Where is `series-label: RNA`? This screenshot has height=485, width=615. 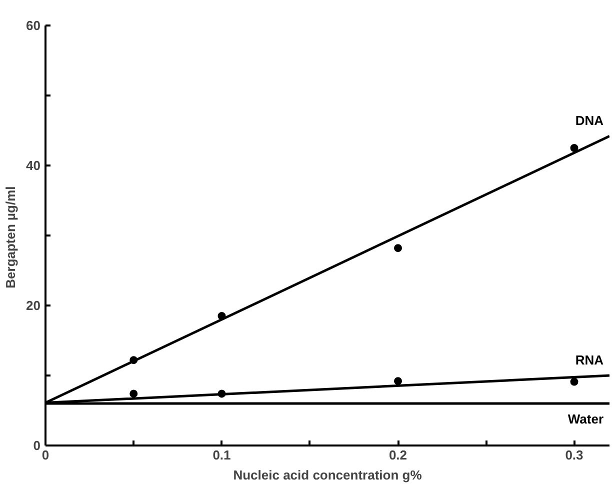
series-label: RNA is located at coordinates (589, 360).